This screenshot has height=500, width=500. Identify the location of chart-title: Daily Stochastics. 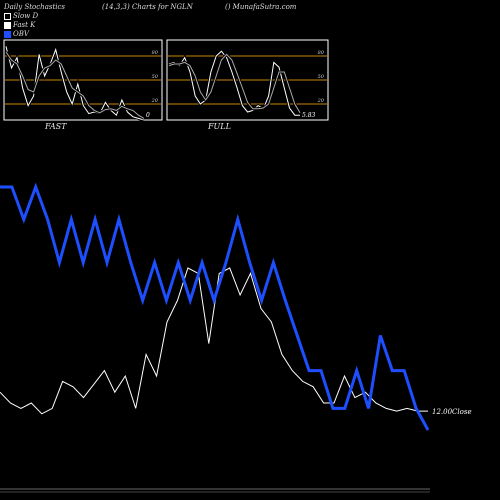
(35, 7).